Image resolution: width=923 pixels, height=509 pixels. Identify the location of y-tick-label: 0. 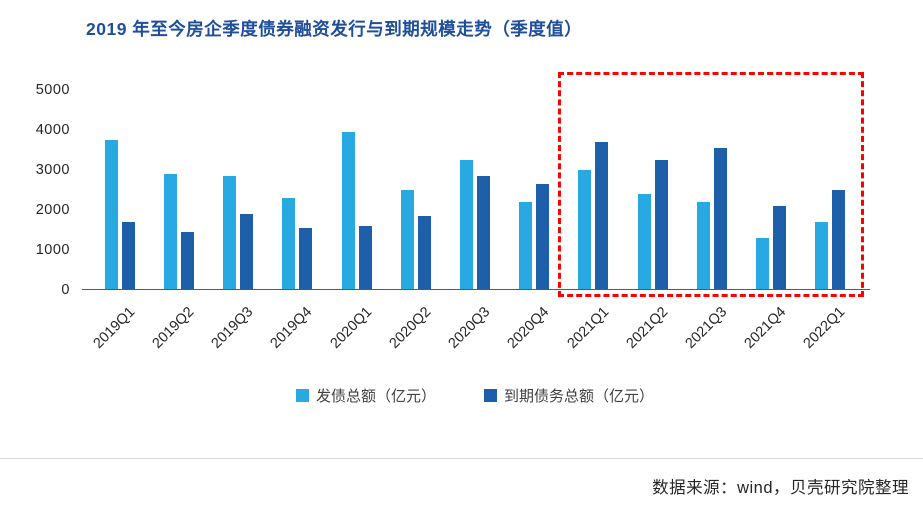
(65, 290).